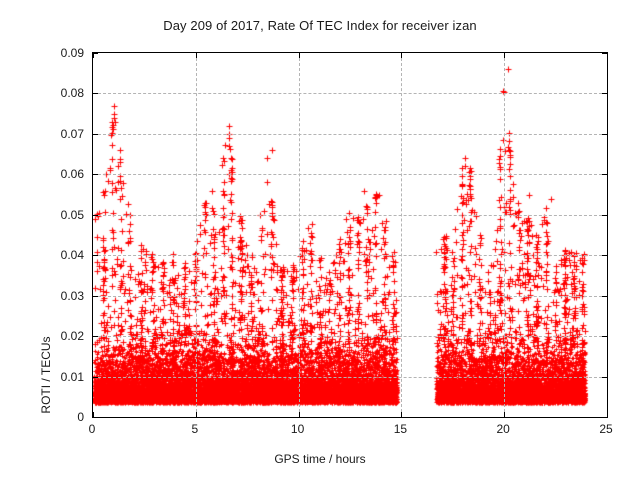  Describe the element at coordinates (92, 429) in the screenshot. I see `x-tick-label: 0` at that location.